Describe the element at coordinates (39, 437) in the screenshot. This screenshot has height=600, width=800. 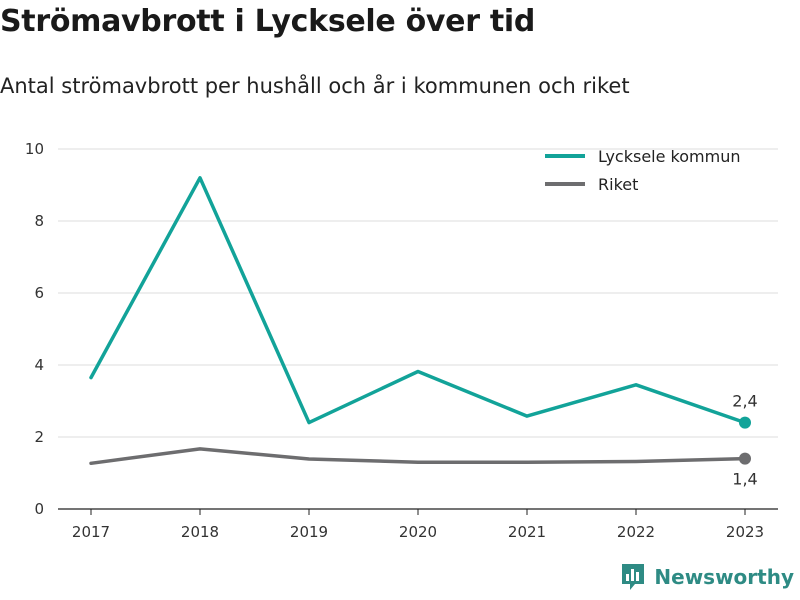
I see `y-tick-label: 2` at that location.